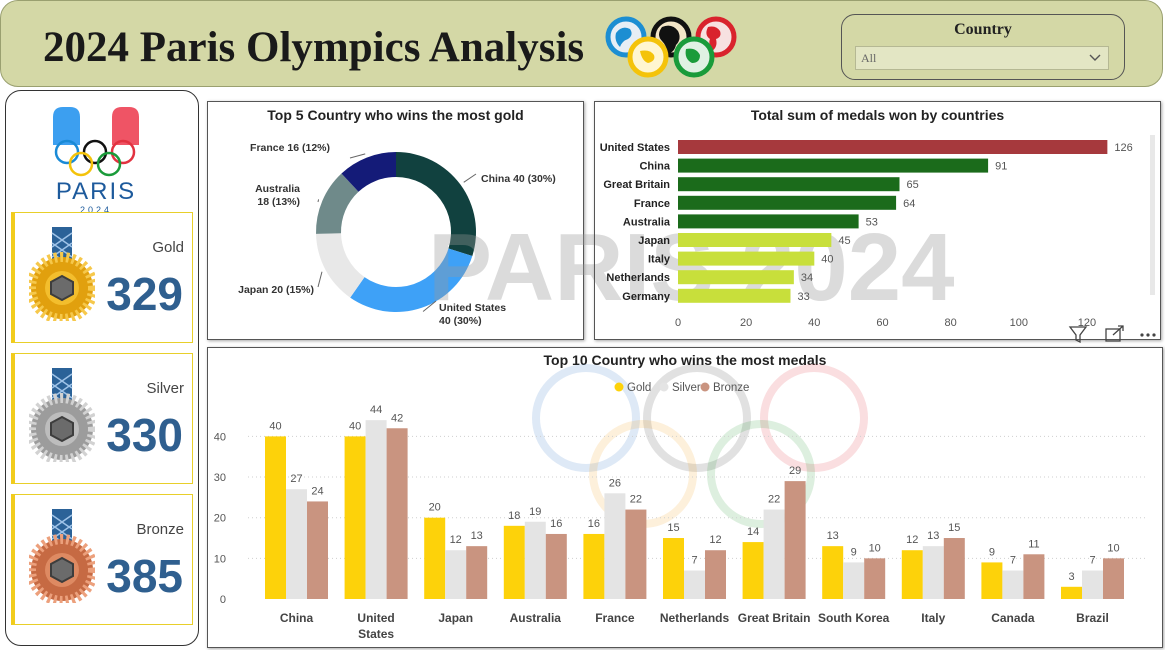 The height and width of the screenshot is (650, 1165). I want to click on column-bar-brazil-bronze, so click(1113, 578).